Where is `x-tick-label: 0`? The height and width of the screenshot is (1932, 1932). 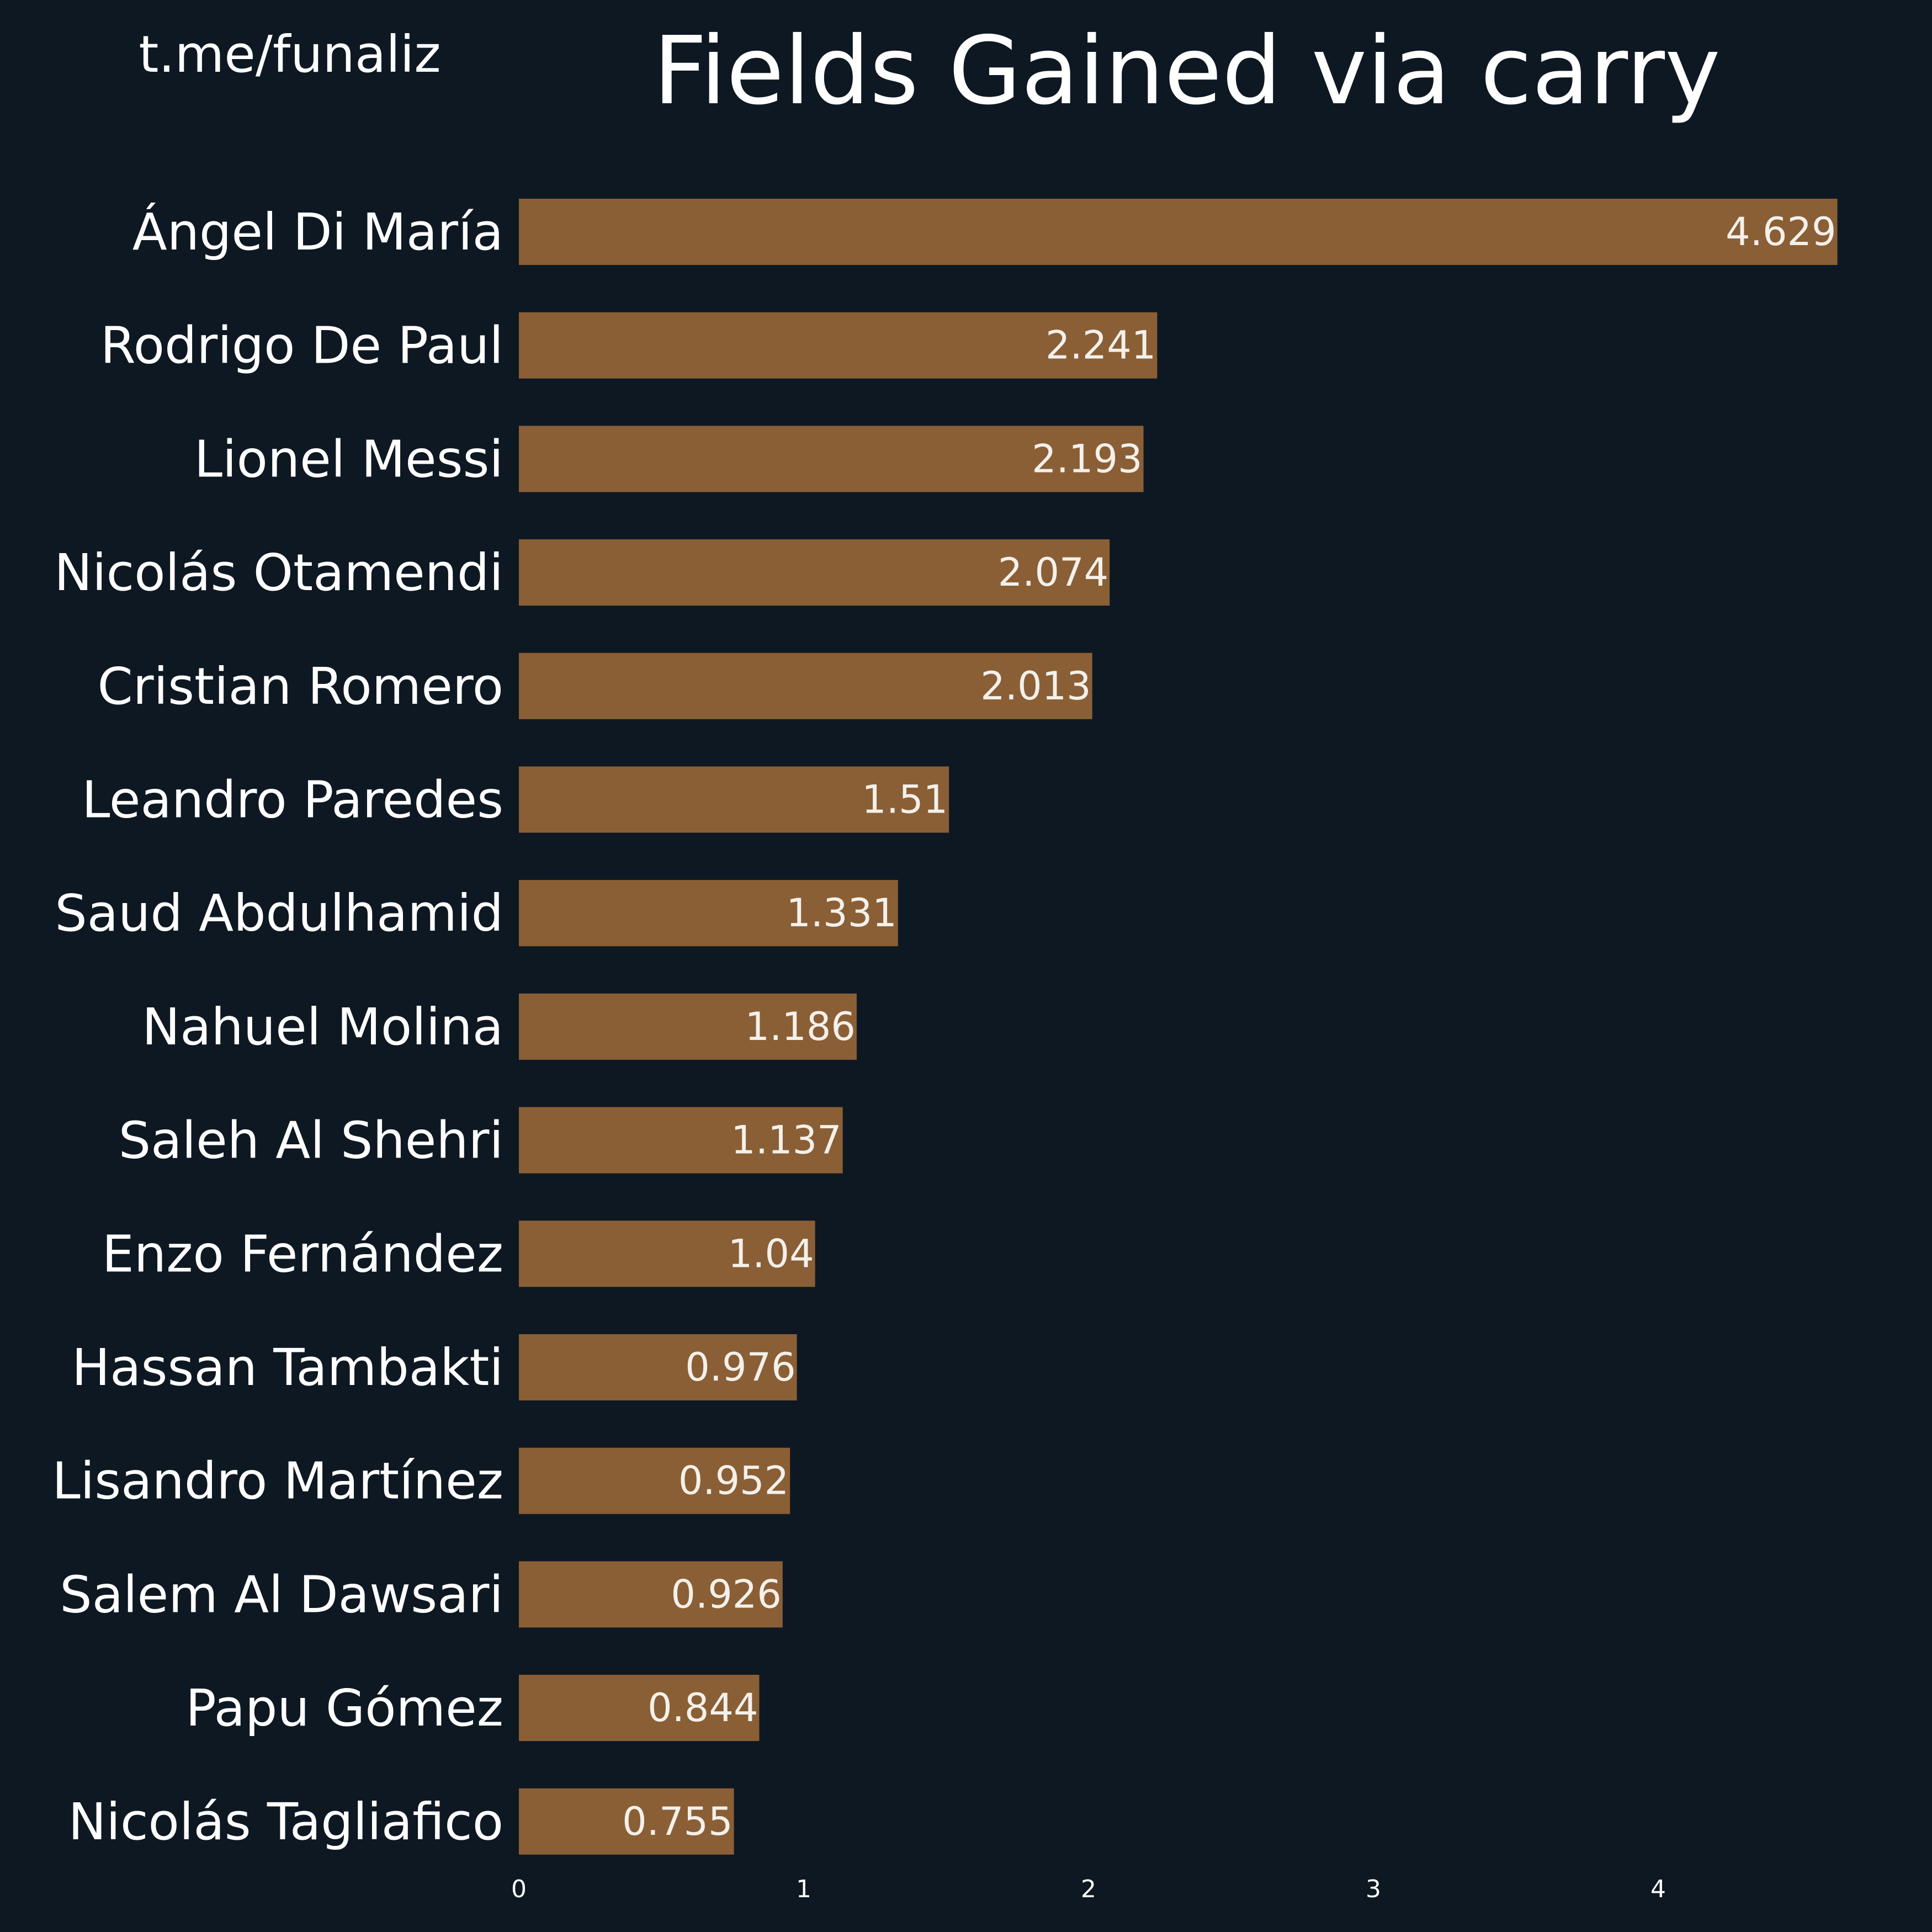 x-tick-label: 0 is located at coordinates (519, 1889).